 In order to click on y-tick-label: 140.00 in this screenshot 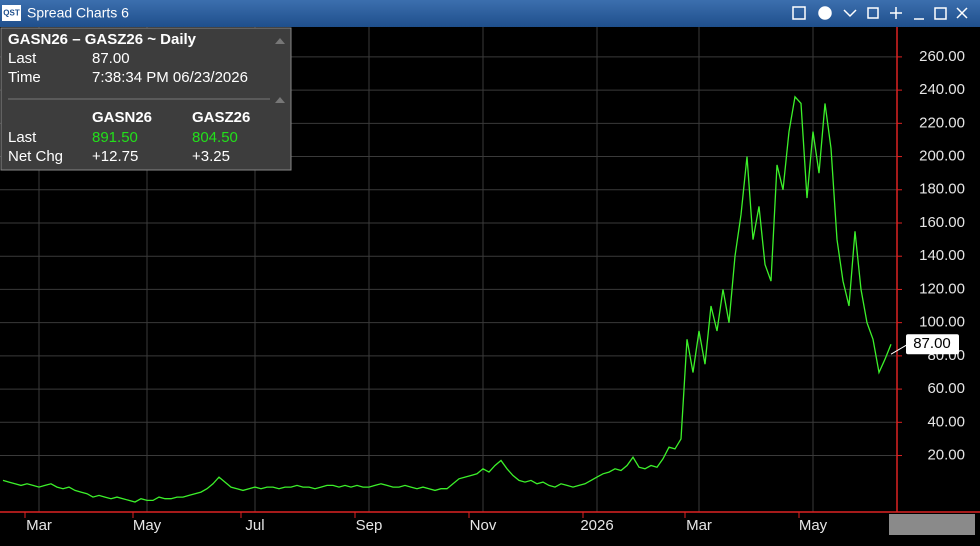, I will do `click(942, 255)`.